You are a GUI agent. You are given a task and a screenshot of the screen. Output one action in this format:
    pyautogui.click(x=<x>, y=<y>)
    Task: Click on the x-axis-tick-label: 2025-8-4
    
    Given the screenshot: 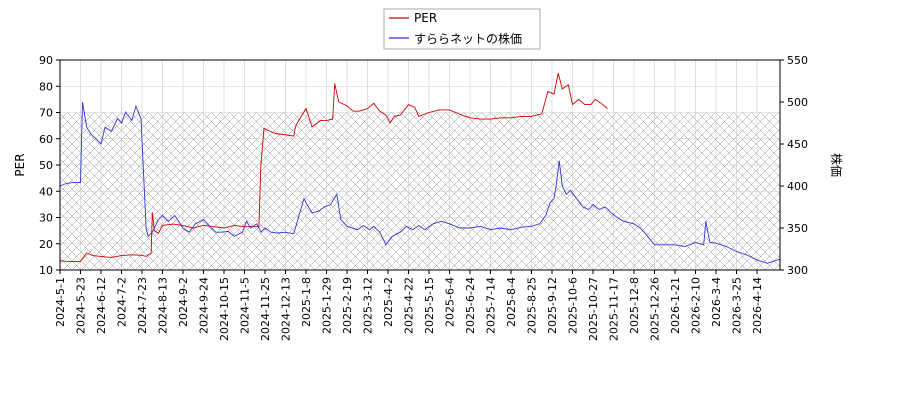 What is the action you would take?
    pyautogui.click(x=511, y=302)
    